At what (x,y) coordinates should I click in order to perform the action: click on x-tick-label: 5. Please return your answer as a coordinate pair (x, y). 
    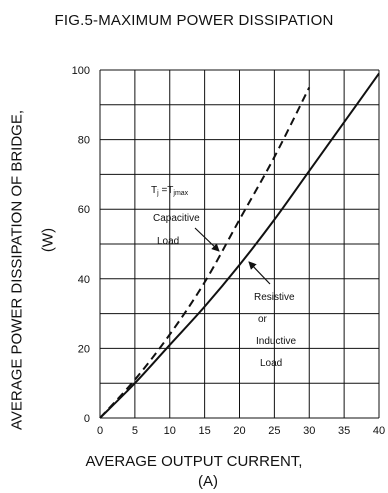
    Looking at the image, I should click on (135, 431).